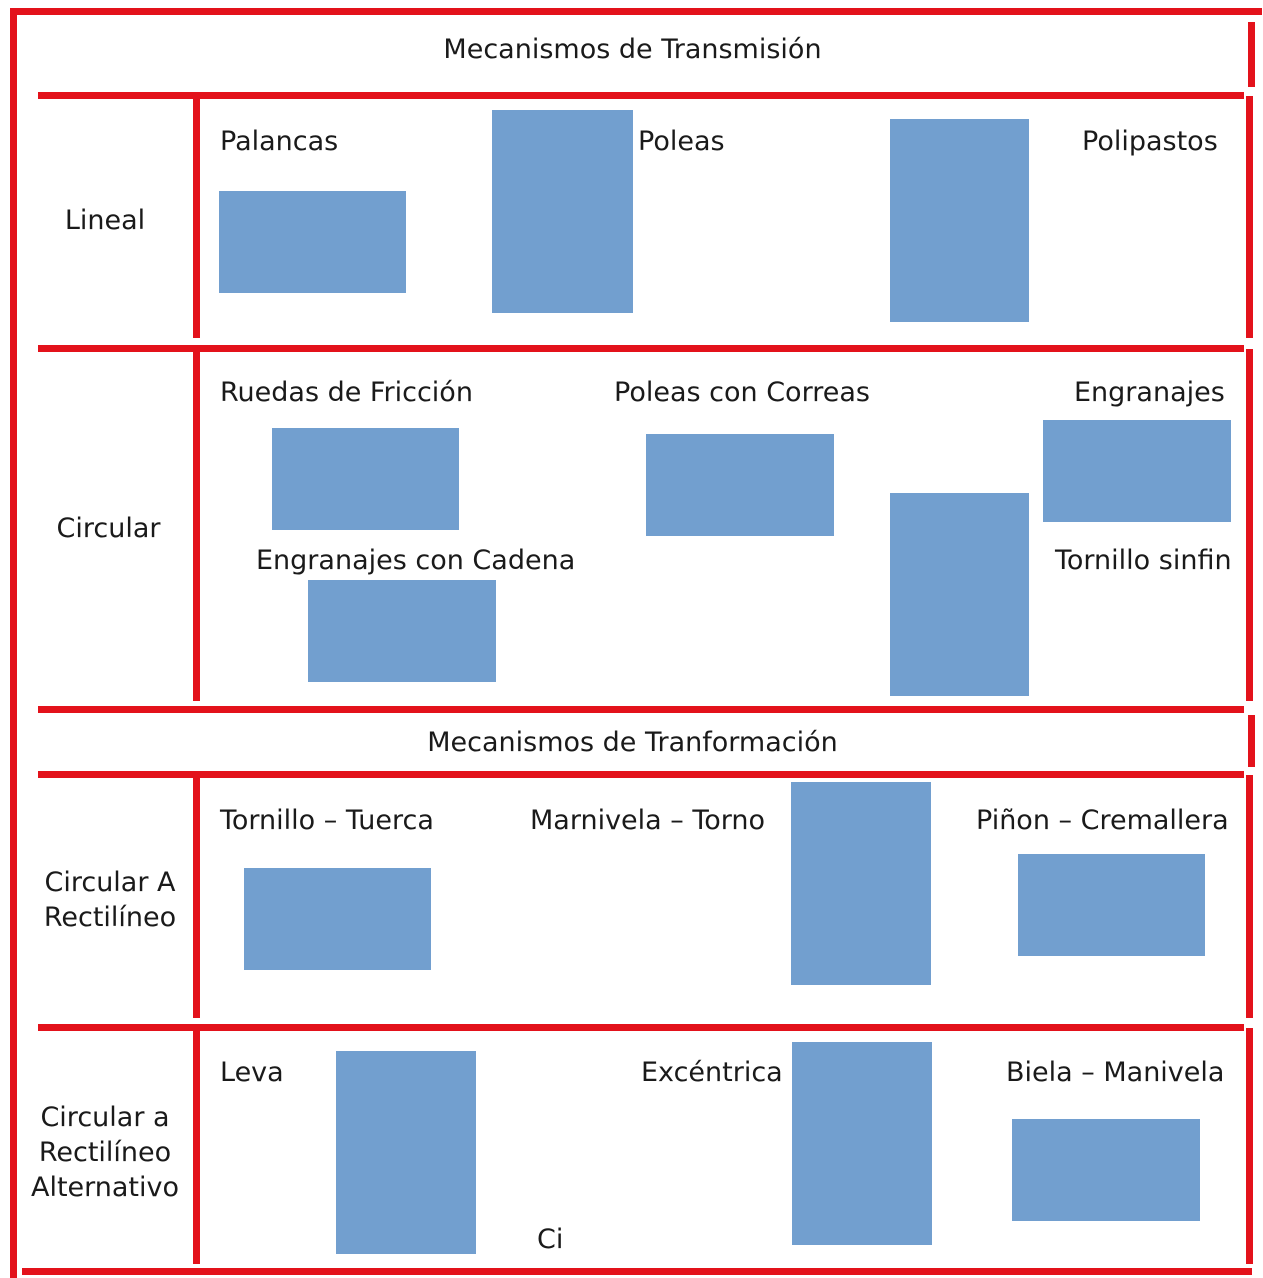 The height and width of the screenshot is (1278, 1263). What do you see at coordinates (1115, 1072) in the screenshot?
I see `item-label-biela-manivela: Biela – Manivela` at bounding box center [1115, 1072].